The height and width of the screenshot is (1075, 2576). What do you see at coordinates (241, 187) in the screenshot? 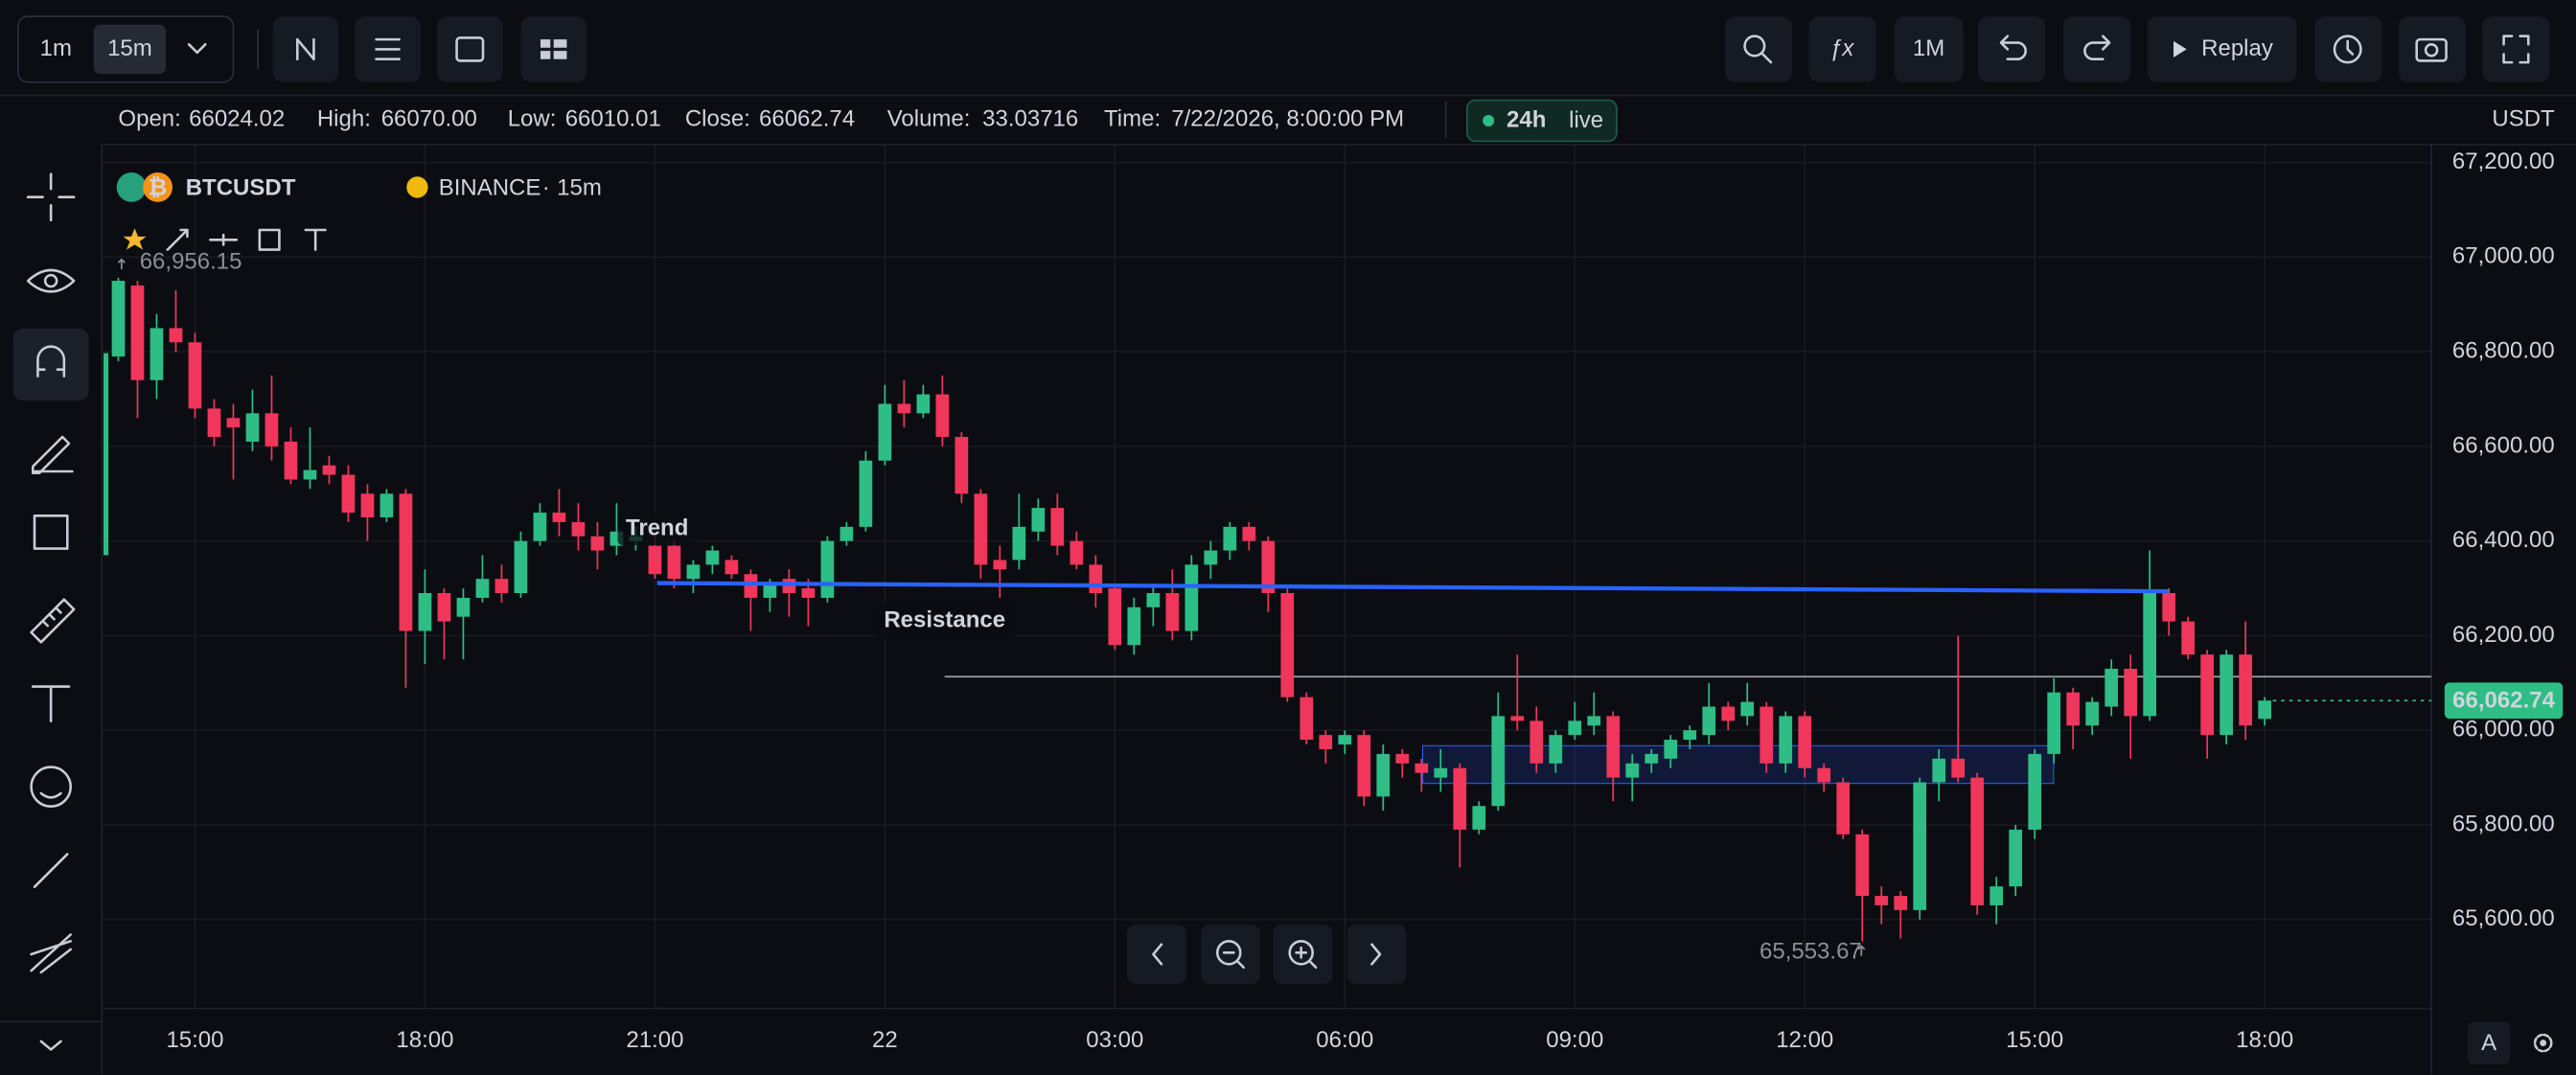
I see `symbol: BTCUSDT` at bounding box center [241, 187].